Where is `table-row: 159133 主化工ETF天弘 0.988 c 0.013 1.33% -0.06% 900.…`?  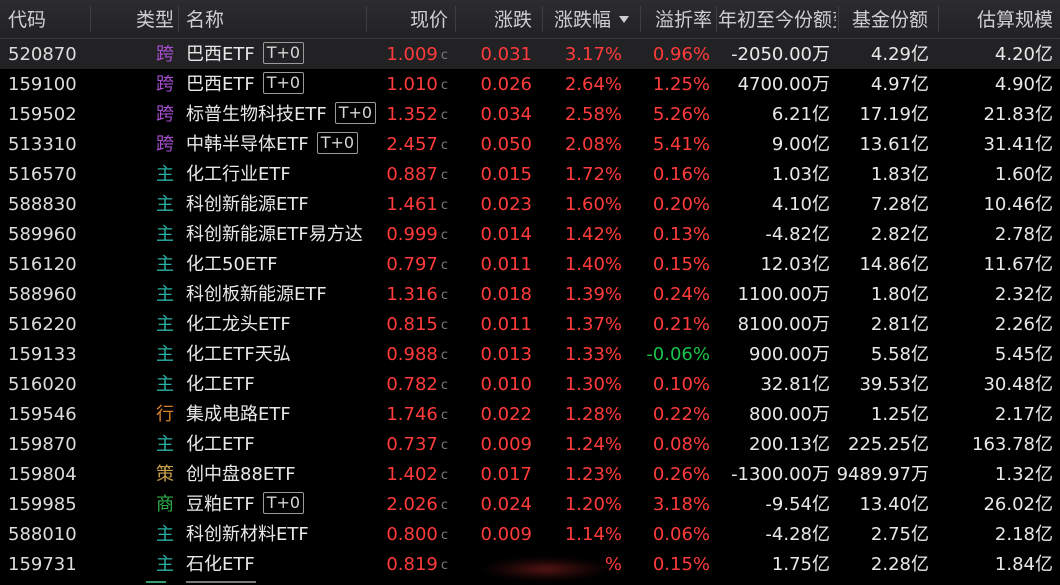
table-row: 159133 主化工ETF天弘 0.988 c 0.013 1.33% -0.06% 900.… is located at coordinates (530, 354).